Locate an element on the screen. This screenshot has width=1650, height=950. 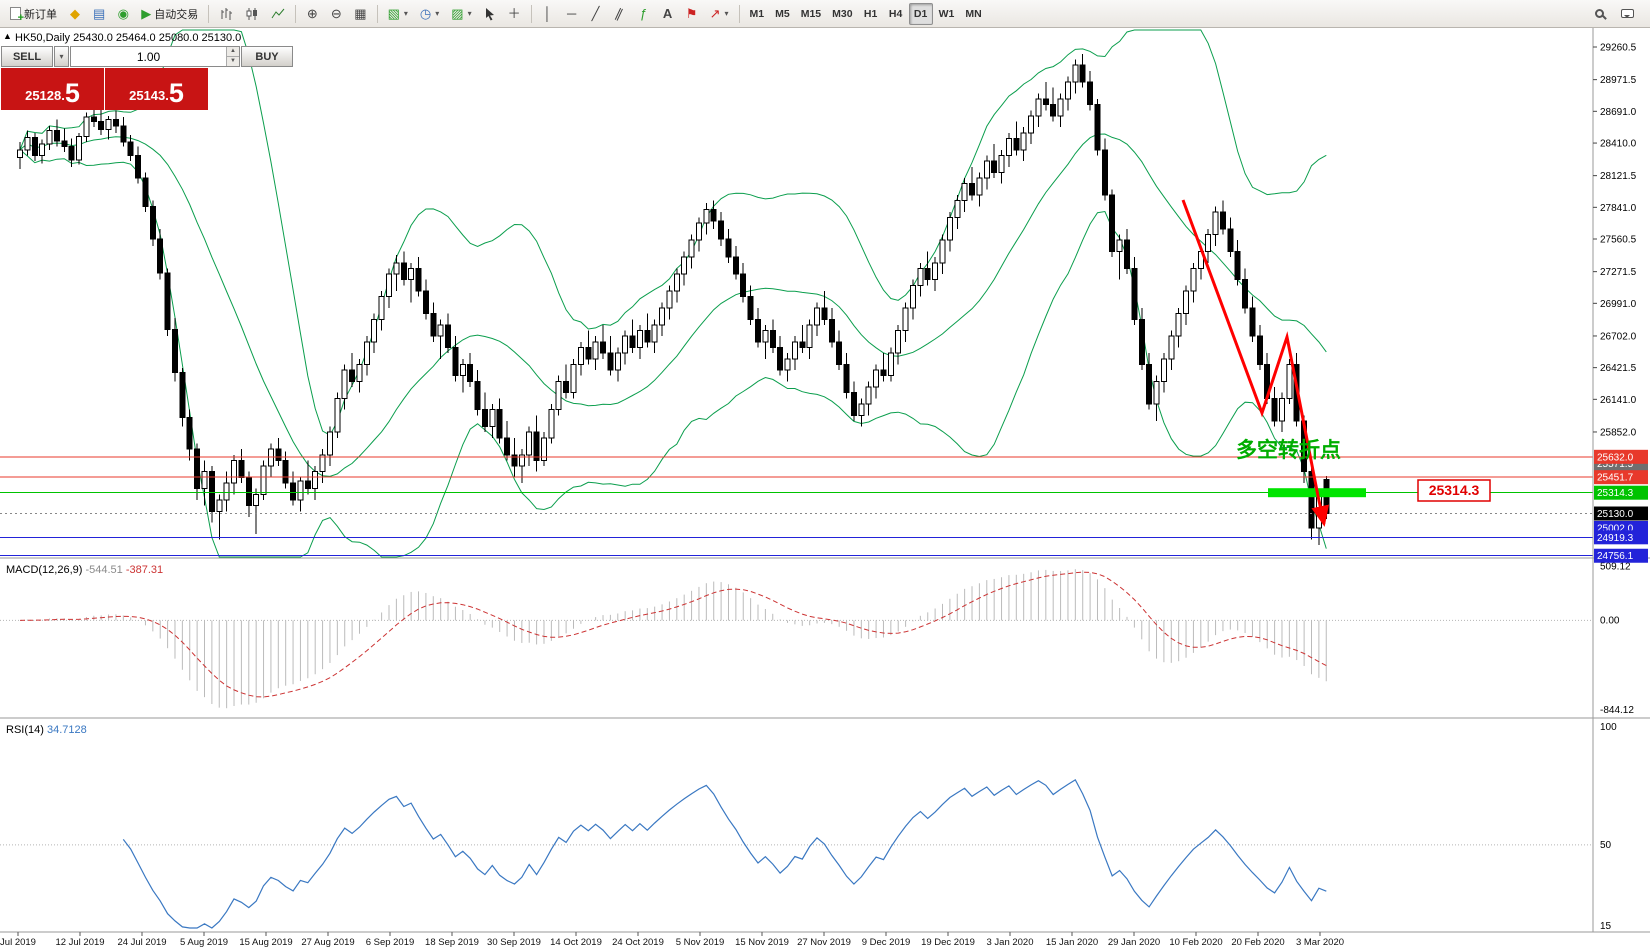
svg-text: 27 Nov 2019 is located at coordinates (824, 942).